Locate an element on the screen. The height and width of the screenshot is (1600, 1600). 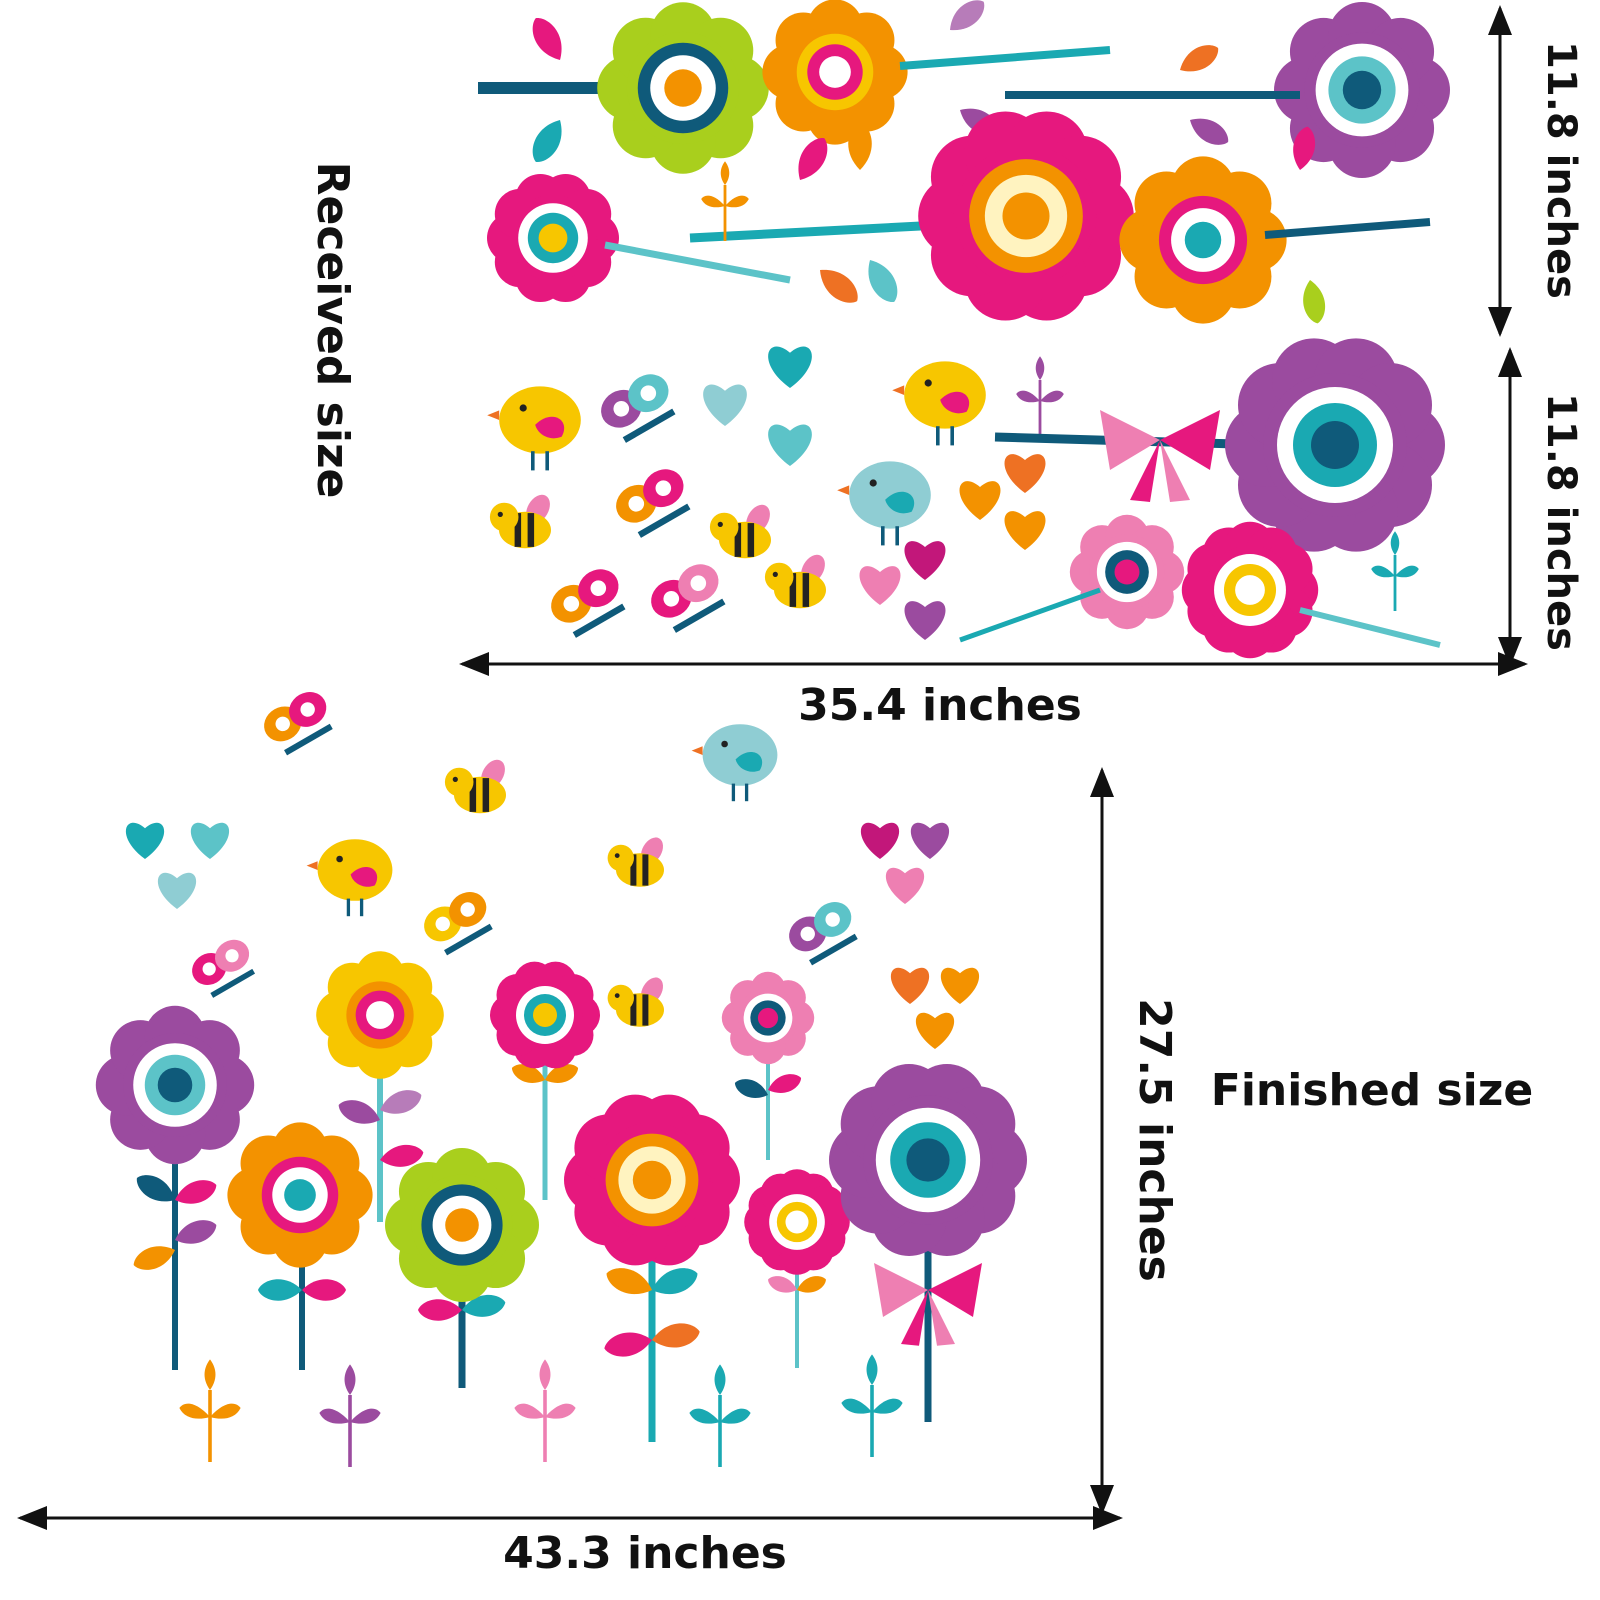
finished-height-label: 27.5 inches is located at coordinates (1154, 1140).